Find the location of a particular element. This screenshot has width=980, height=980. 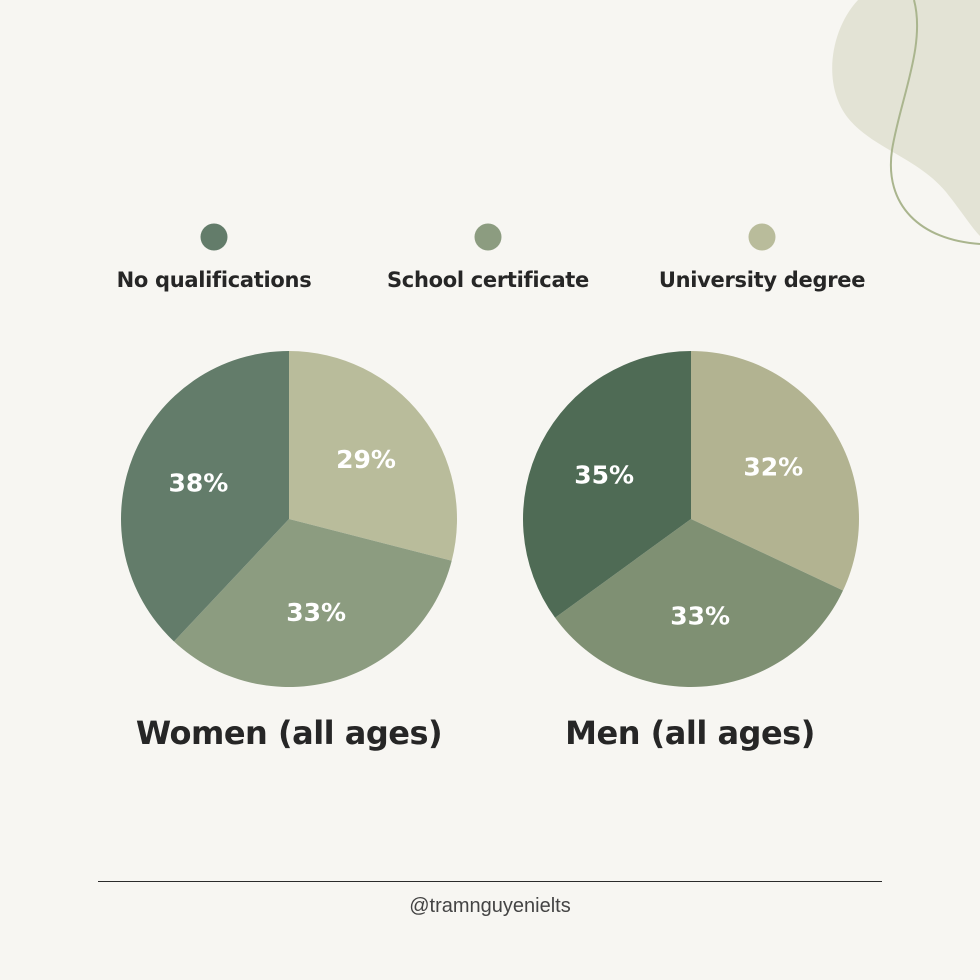

legend-dot-school-certificate is located at coordinates (488, 237).